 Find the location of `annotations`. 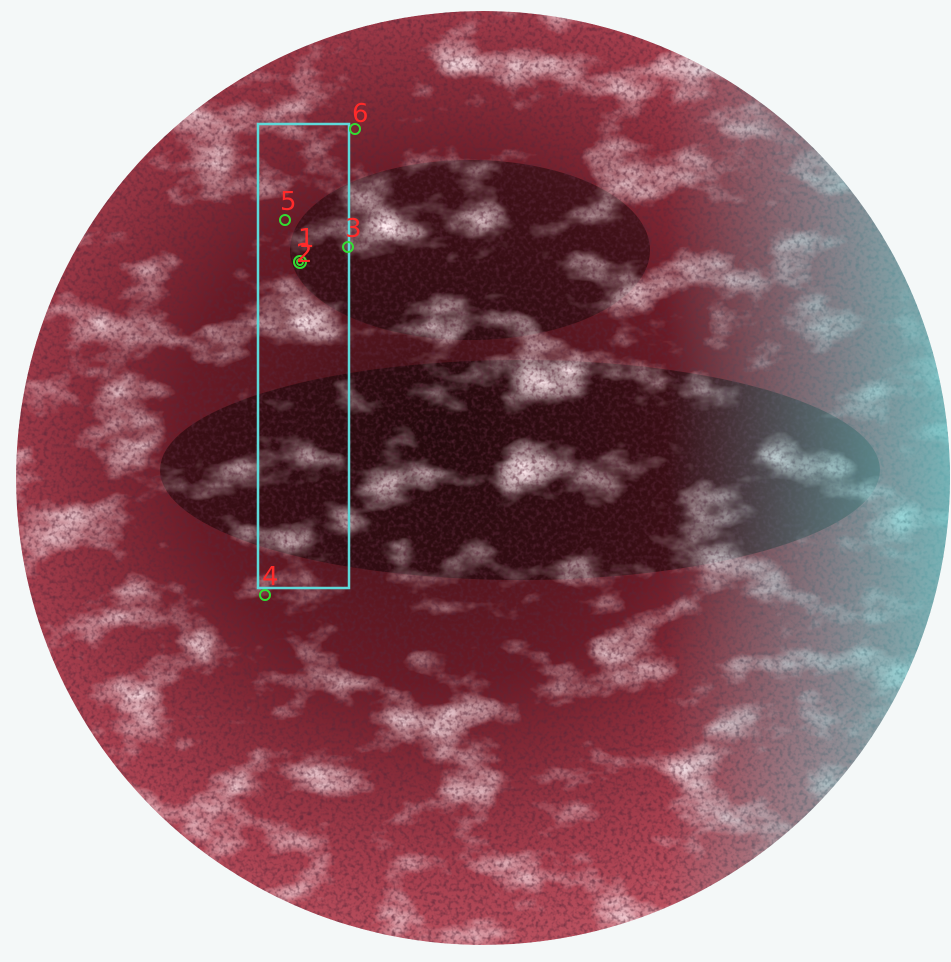

annotations is located at coordinates (308, 361).